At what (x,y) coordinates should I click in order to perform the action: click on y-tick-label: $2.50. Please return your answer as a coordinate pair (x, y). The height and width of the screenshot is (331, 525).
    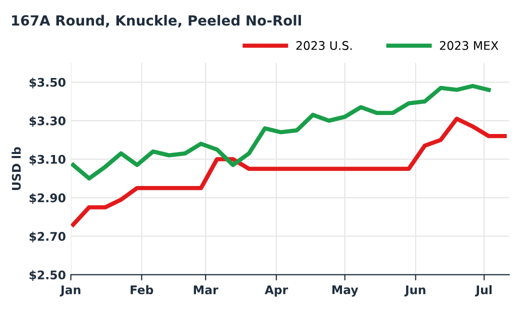
    Looking at the image, I should click on (48, 275).